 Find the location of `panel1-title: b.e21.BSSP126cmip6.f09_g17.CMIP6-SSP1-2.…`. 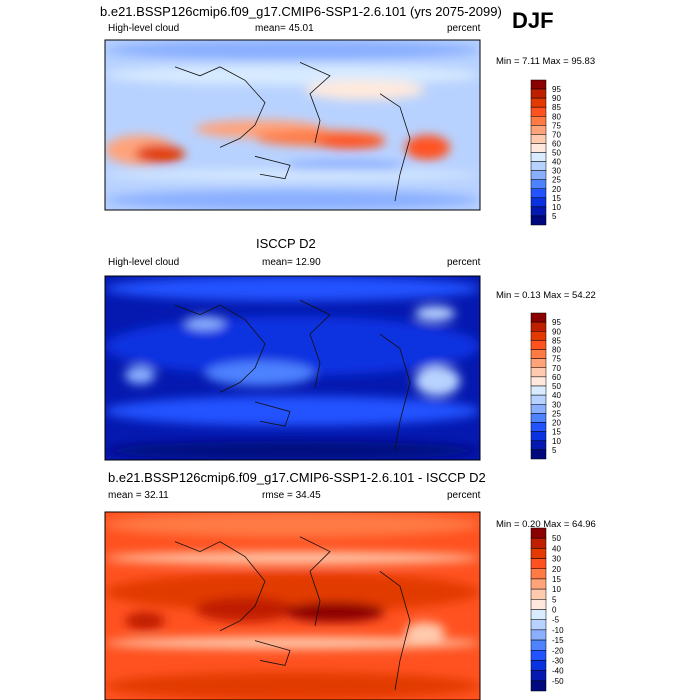

panel1-title: b.e21.BSSP126cmip6.f09_g17.CMIP6-SSP1-2.… is located at coordinates (301, 11).